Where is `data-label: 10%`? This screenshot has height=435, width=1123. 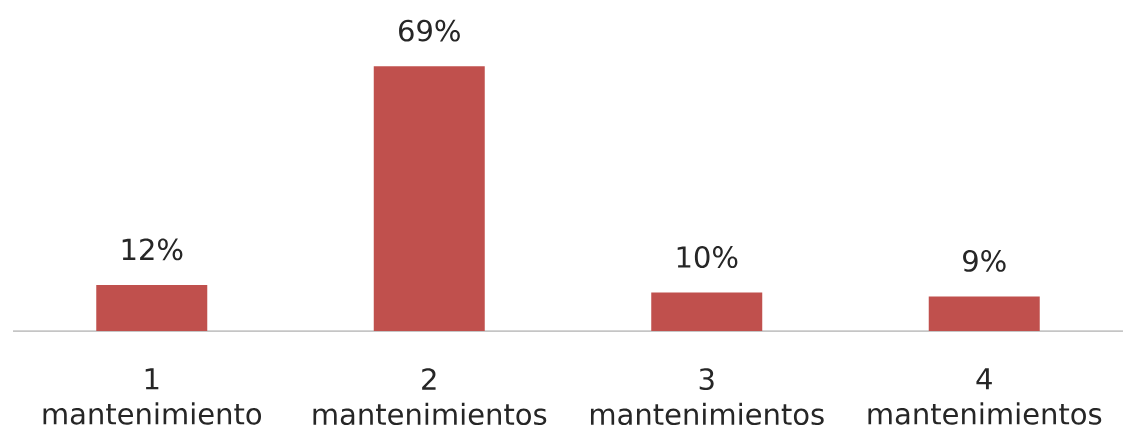
data-label: 10% is located at coordinates (707, 257).